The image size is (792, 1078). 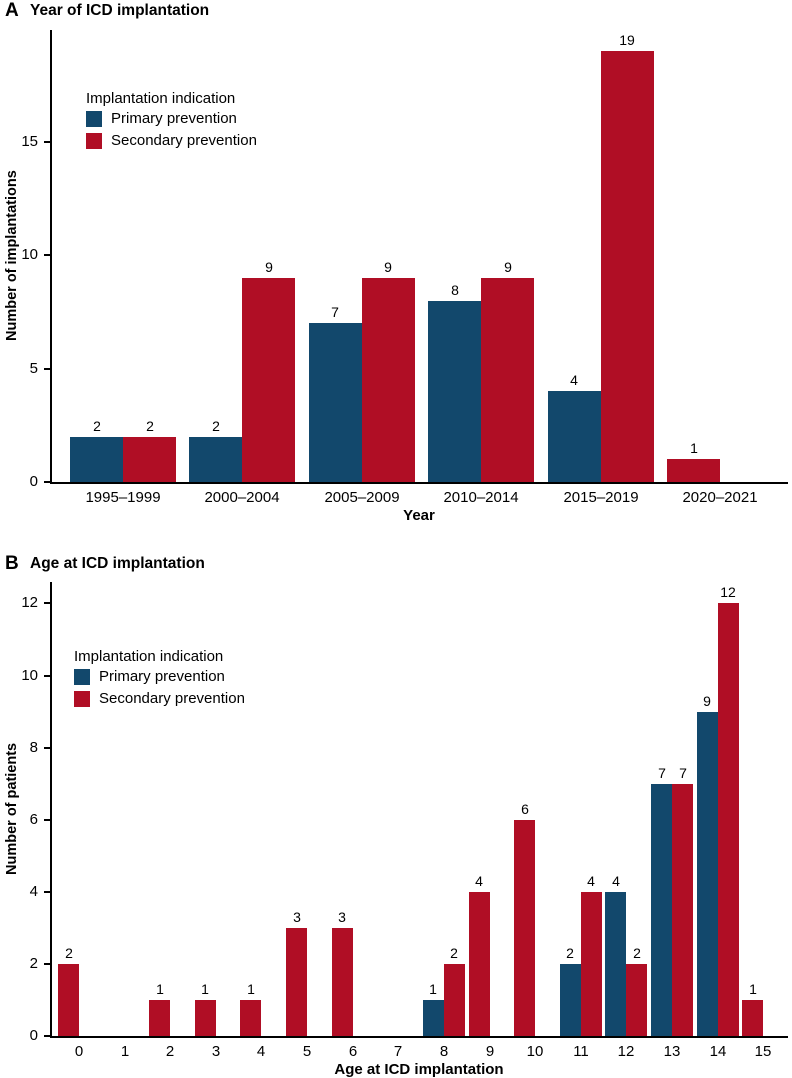 I want to click on legend-label-primary: Primary prevention, so click(x=174, y=118).